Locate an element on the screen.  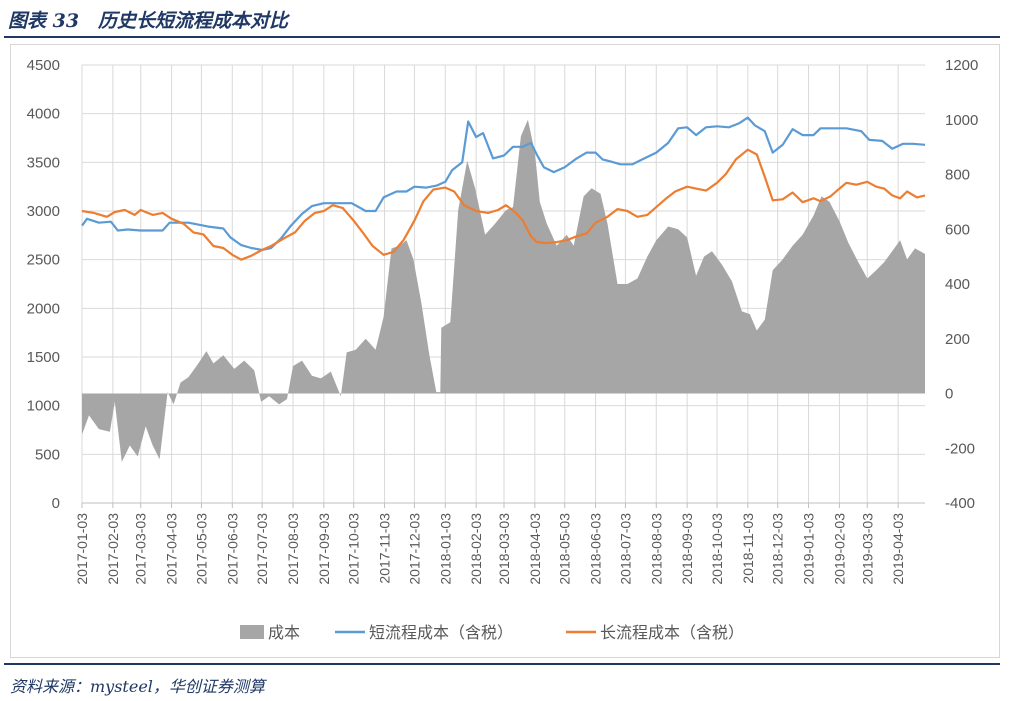
legend-label-long: 长流程成本（含税） is located at coordinates (672, 633).